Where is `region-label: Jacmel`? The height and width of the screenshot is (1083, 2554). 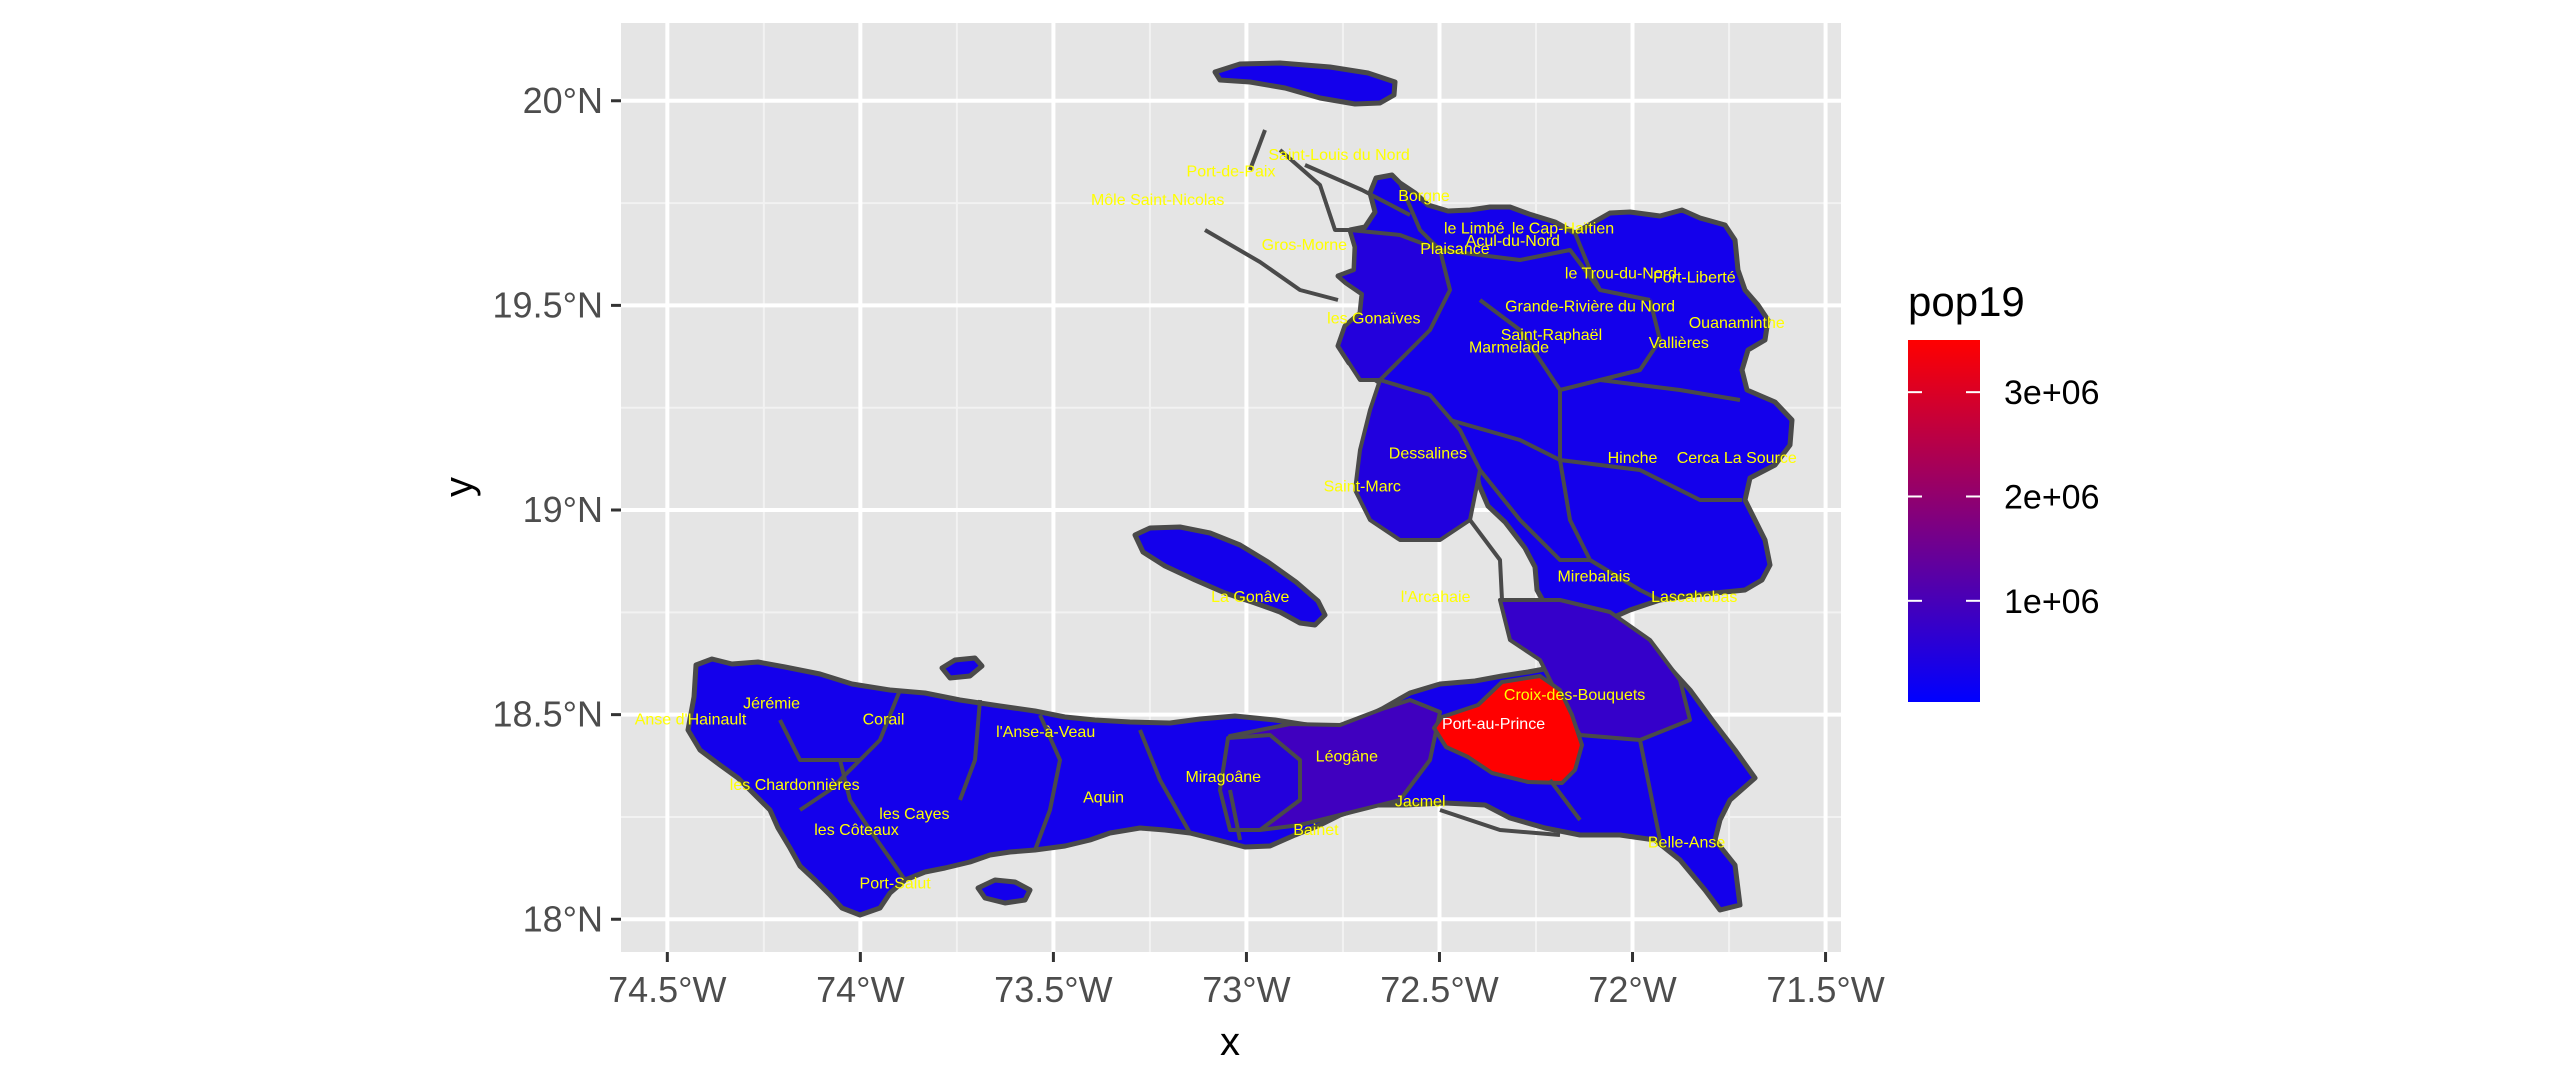
region-label: Jacmel is located at coordinates (1420, 802).